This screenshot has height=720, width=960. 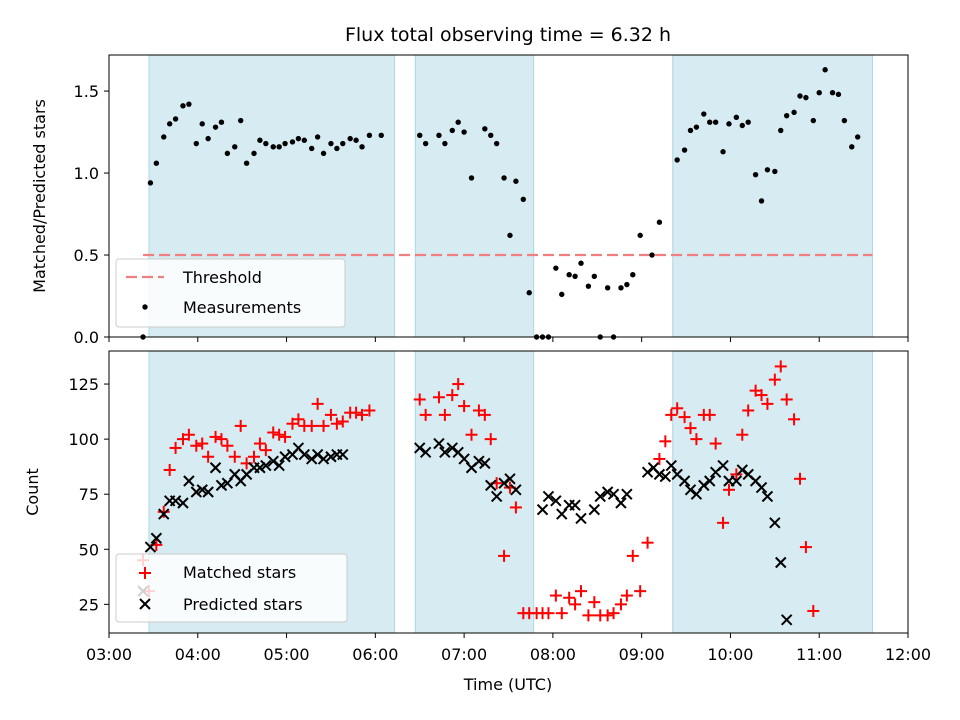 What do you see at coordinates (819, 654) in the screenshot?
I see `x-tick-label-8: 11:00` at bounding box center [819, 654].